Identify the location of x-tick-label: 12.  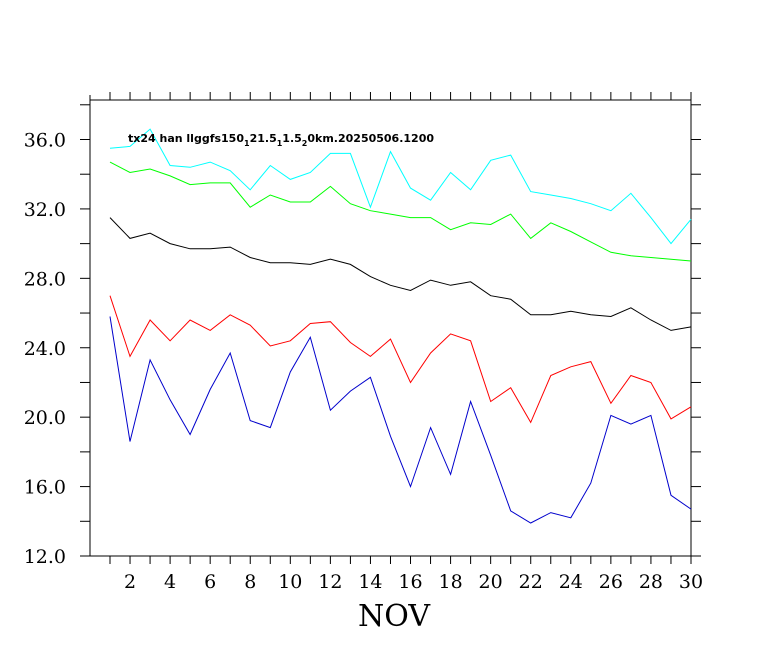
(330, 582).